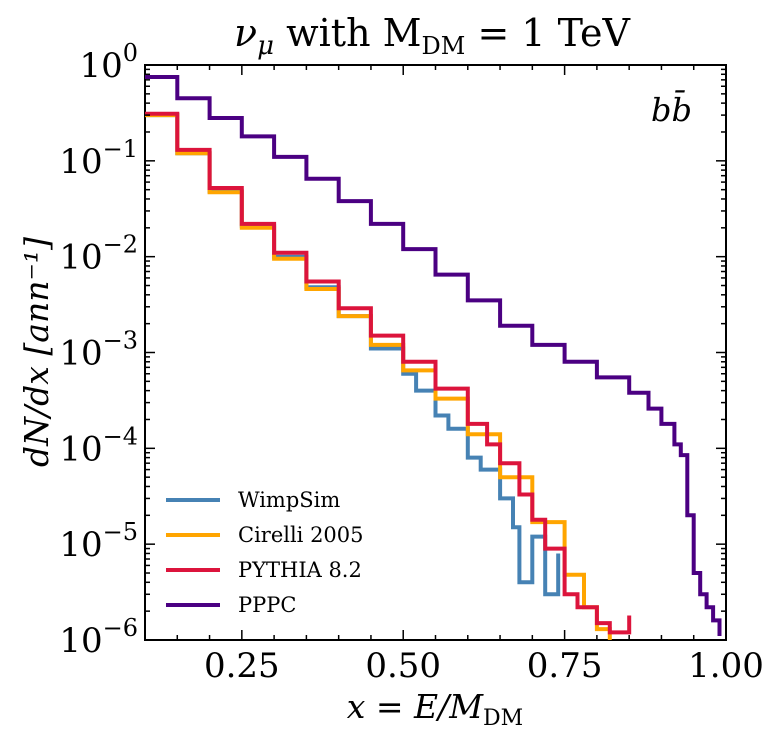  Describe the element at coordinates (726, 666) in the screenshot. I see `x-tick-label: 1.00` at that location.